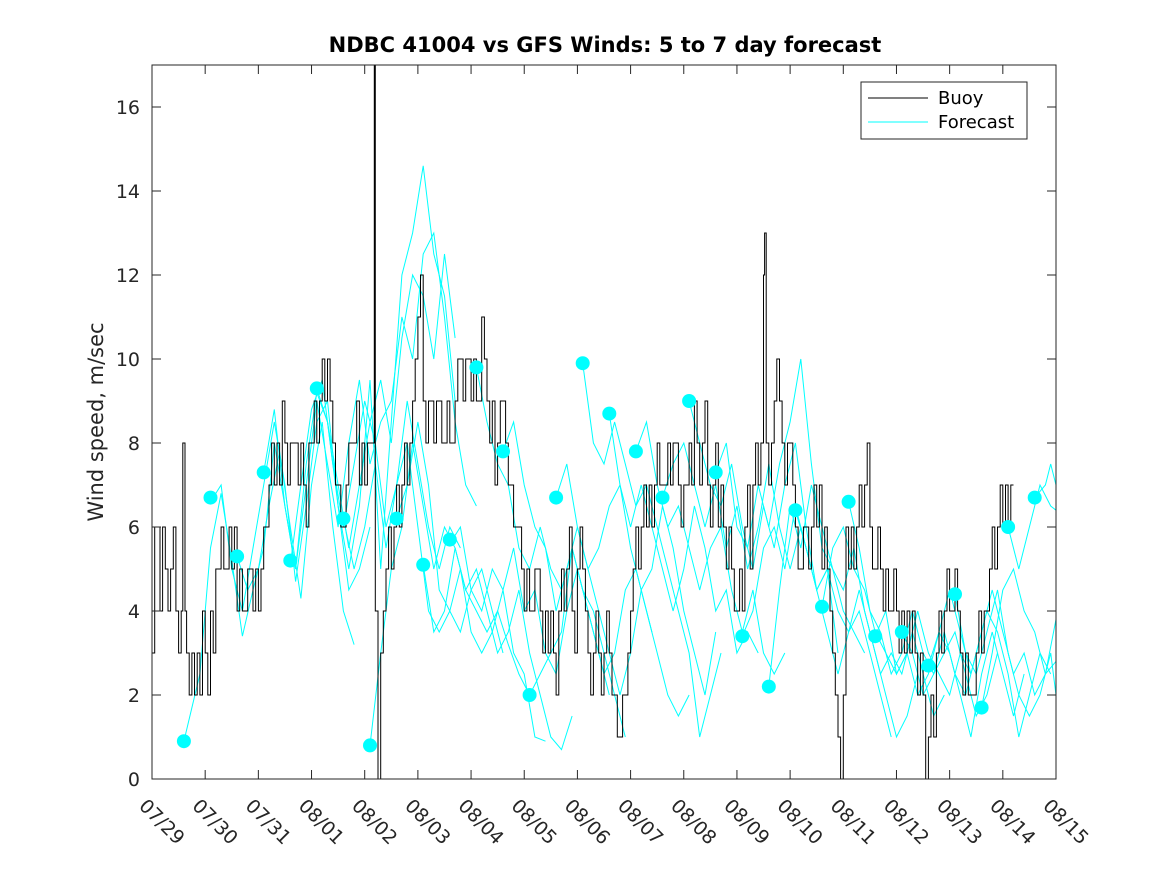 The width and height of the screenshot is (1167, 875). I want to click on y-tick-label: 10, so click(128, 360).